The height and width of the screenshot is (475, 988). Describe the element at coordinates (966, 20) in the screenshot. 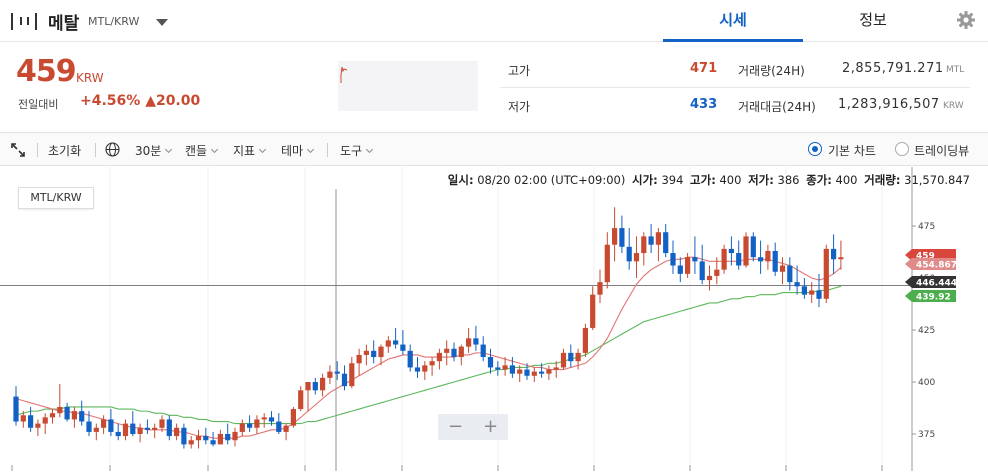

I see `gear-icon` at that location.